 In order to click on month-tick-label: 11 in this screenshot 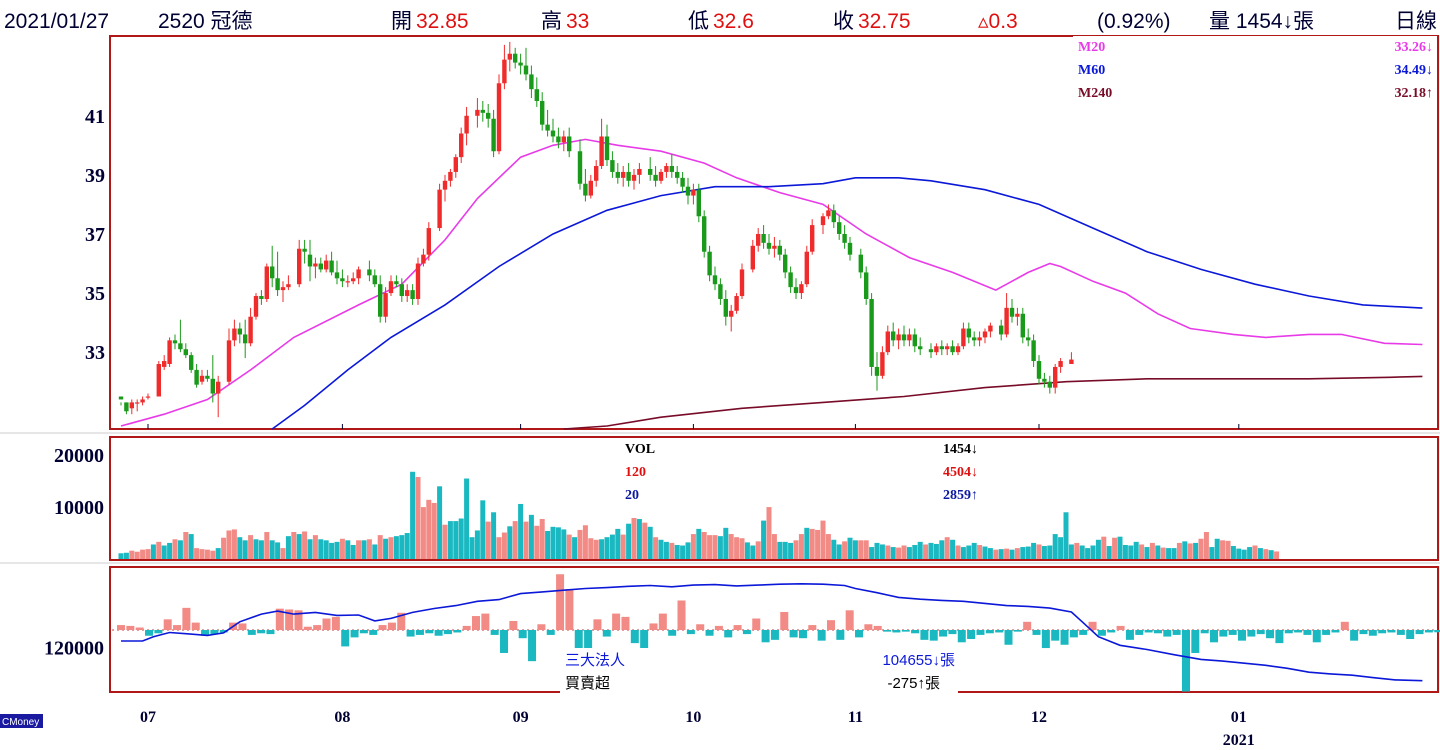, I will do `click(855, 717)`.